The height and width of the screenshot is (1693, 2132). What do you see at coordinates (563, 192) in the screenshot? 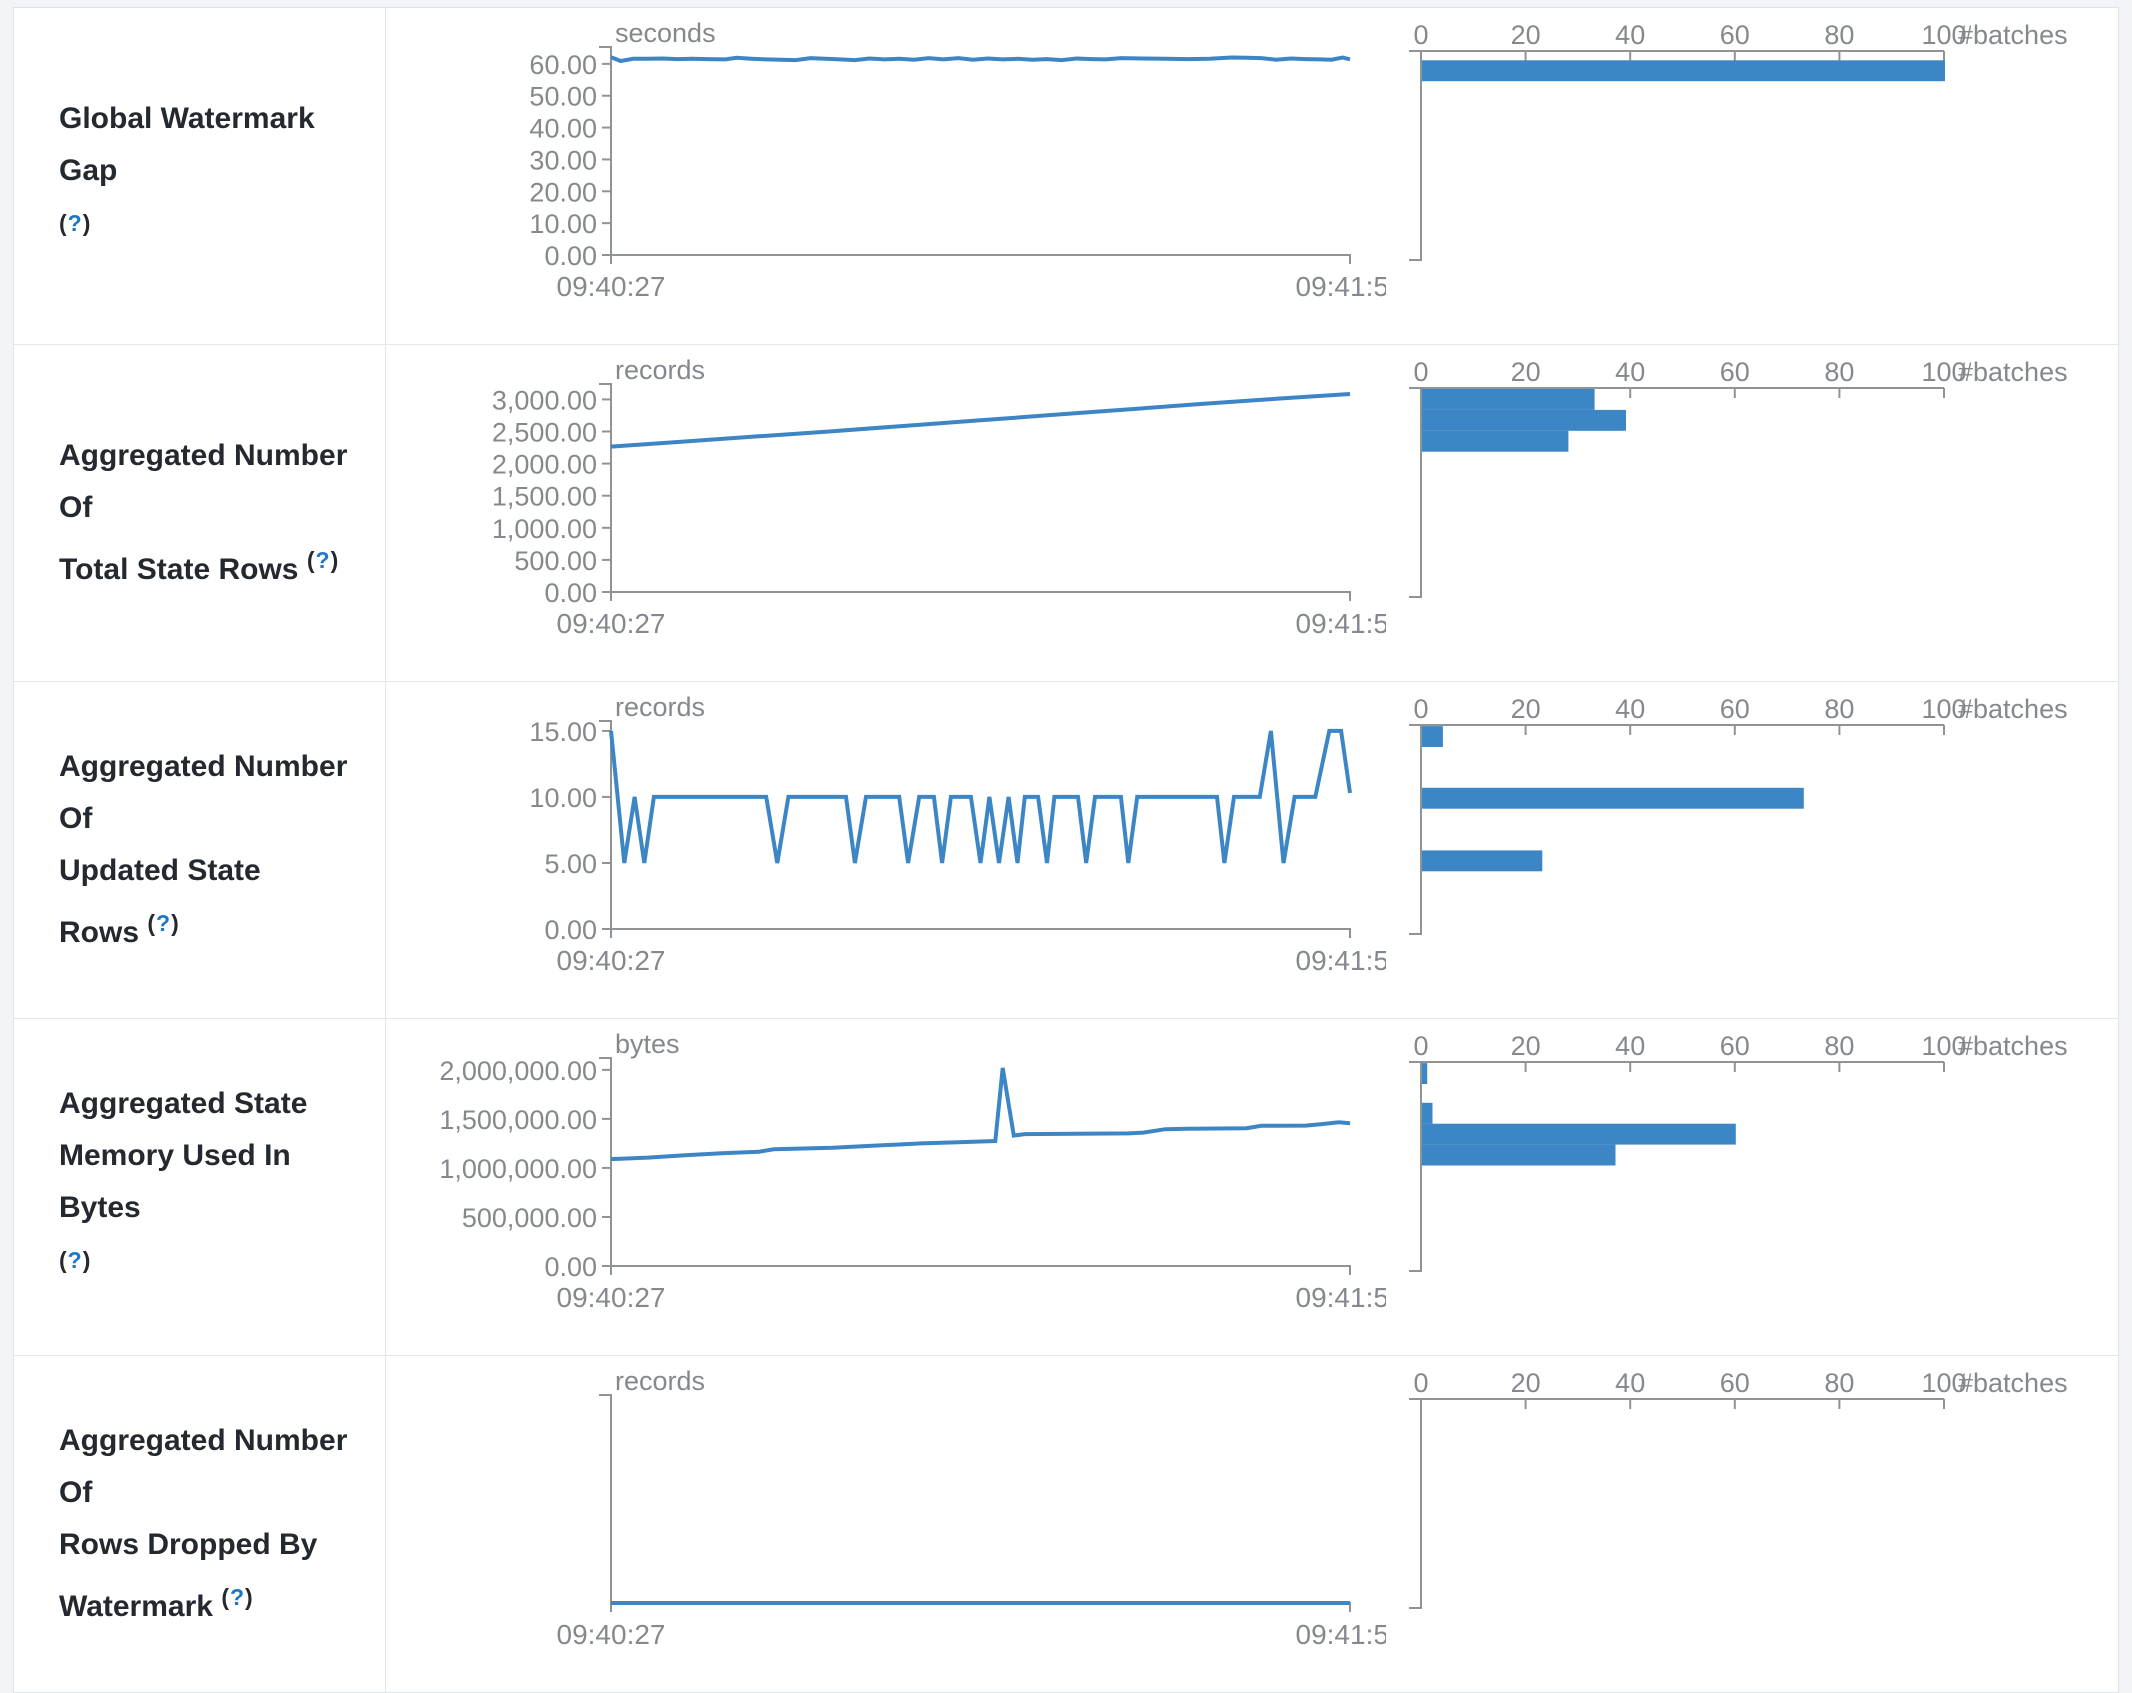
I see `y-tick-label: 20.00` at bounding box center [563, 192].